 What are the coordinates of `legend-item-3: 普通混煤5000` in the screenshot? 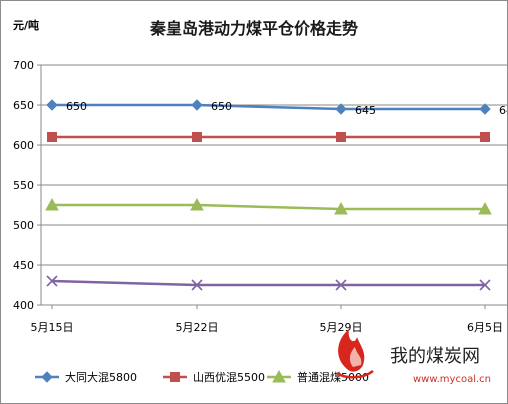 It's located at (318, 376).